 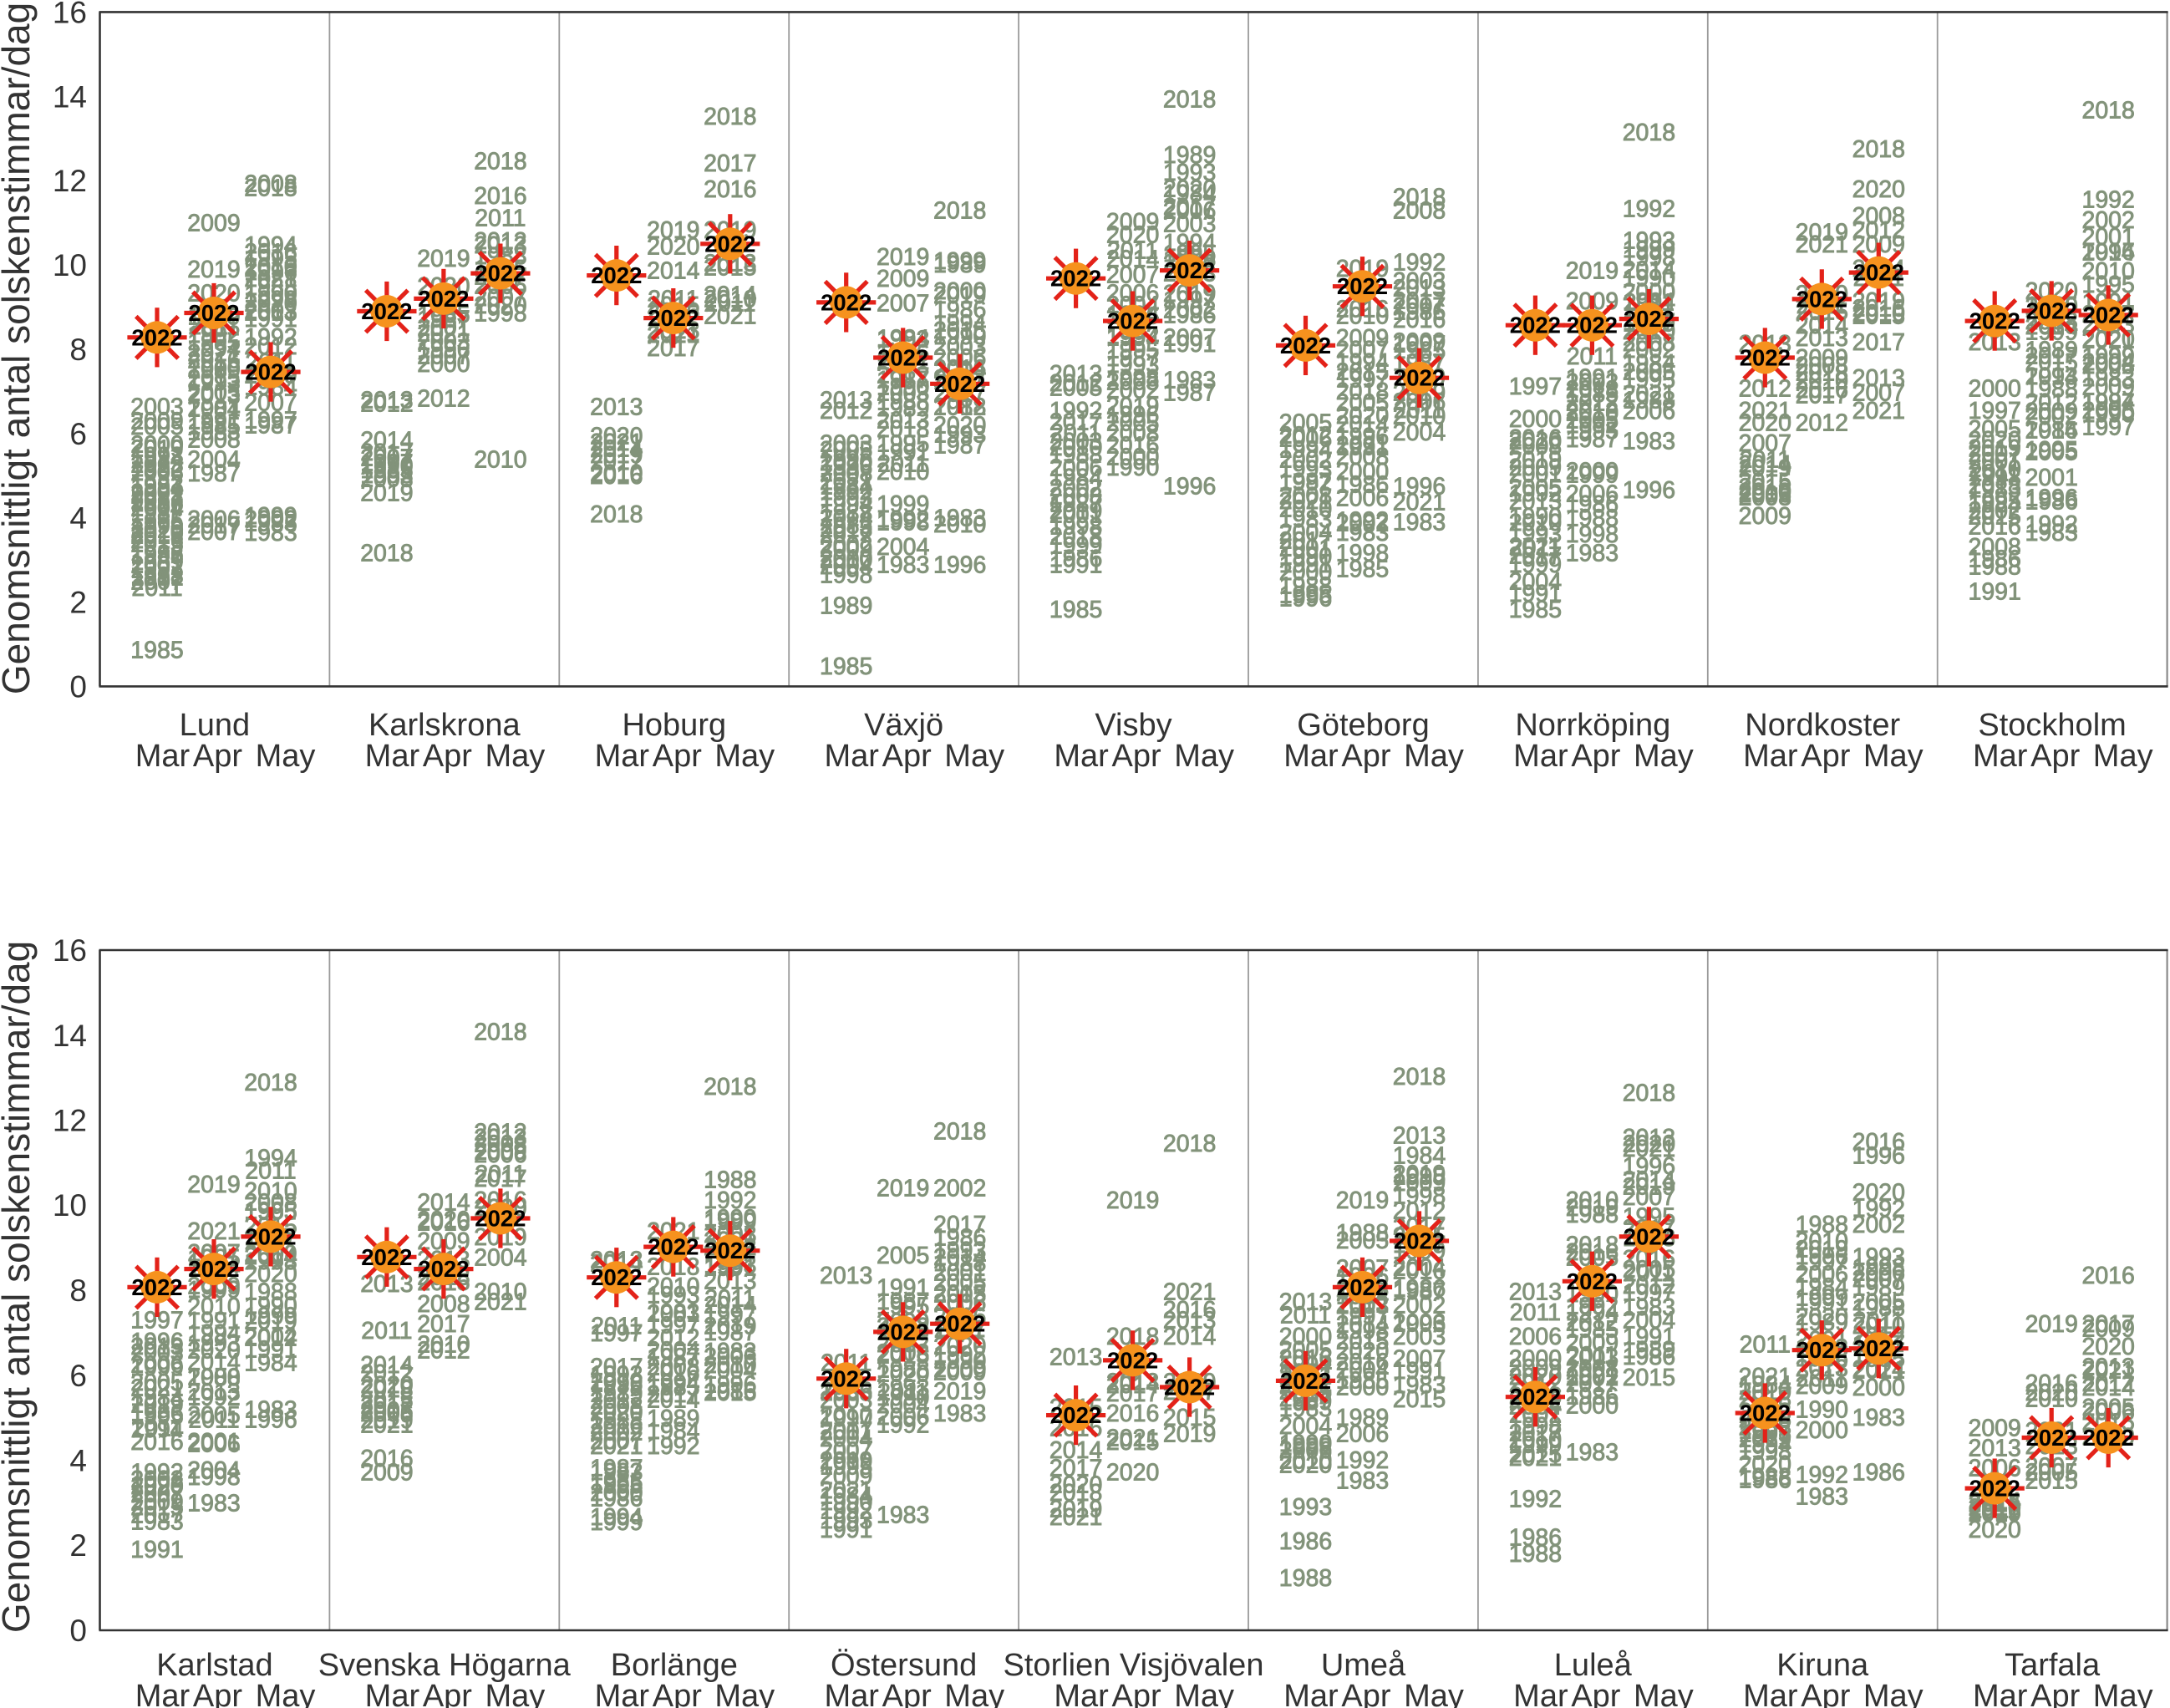 What do you see at coordinates (903, 303) in the screenshot?
I see `svg-text: 2007` at bounding box center [903, 303].